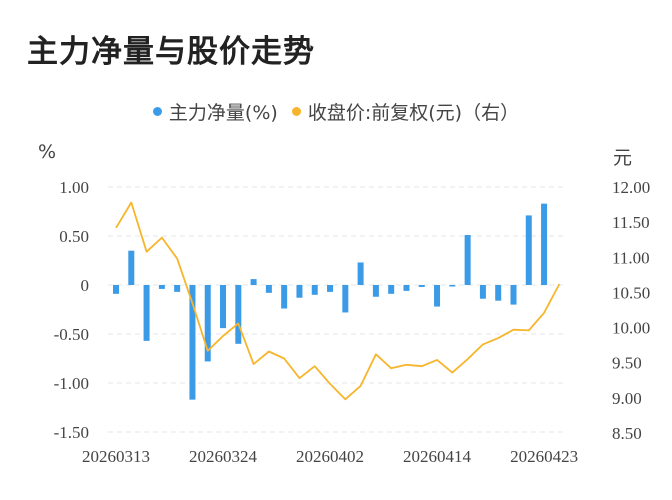 The width and height of the screenshot is (672, 500). Describe the element at coordinates (47, 152) in the screenshot. I see `left-axis-unit: %` at that location.